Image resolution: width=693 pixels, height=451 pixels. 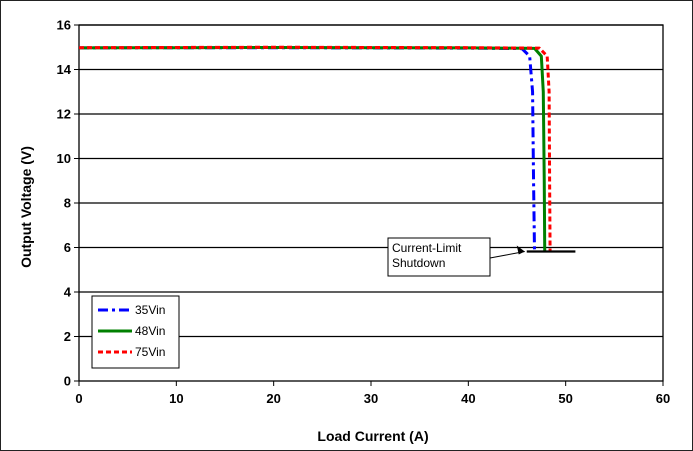 What do you see at coordinates (64, 158) in the screenshot?
I see `y-tick-label: 10` at bounding box center [64, 158].